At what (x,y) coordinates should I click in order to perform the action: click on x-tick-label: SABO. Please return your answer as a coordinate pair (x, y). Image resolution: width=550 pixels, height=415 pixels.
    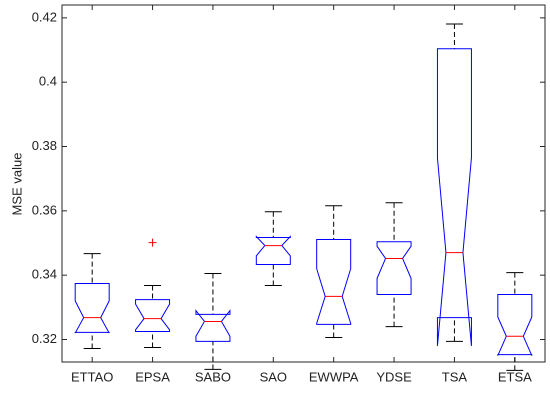
    Looking at the image, I should click on (213, 376).